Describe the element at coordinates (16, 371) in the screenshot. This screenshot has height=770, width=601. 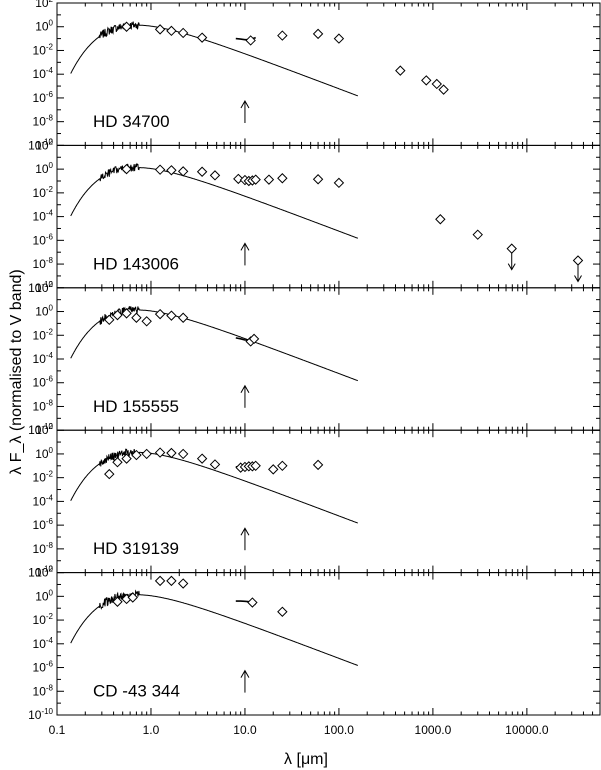
I see `y-axis-title: λ F_λ (normalised to V band)` at that location.